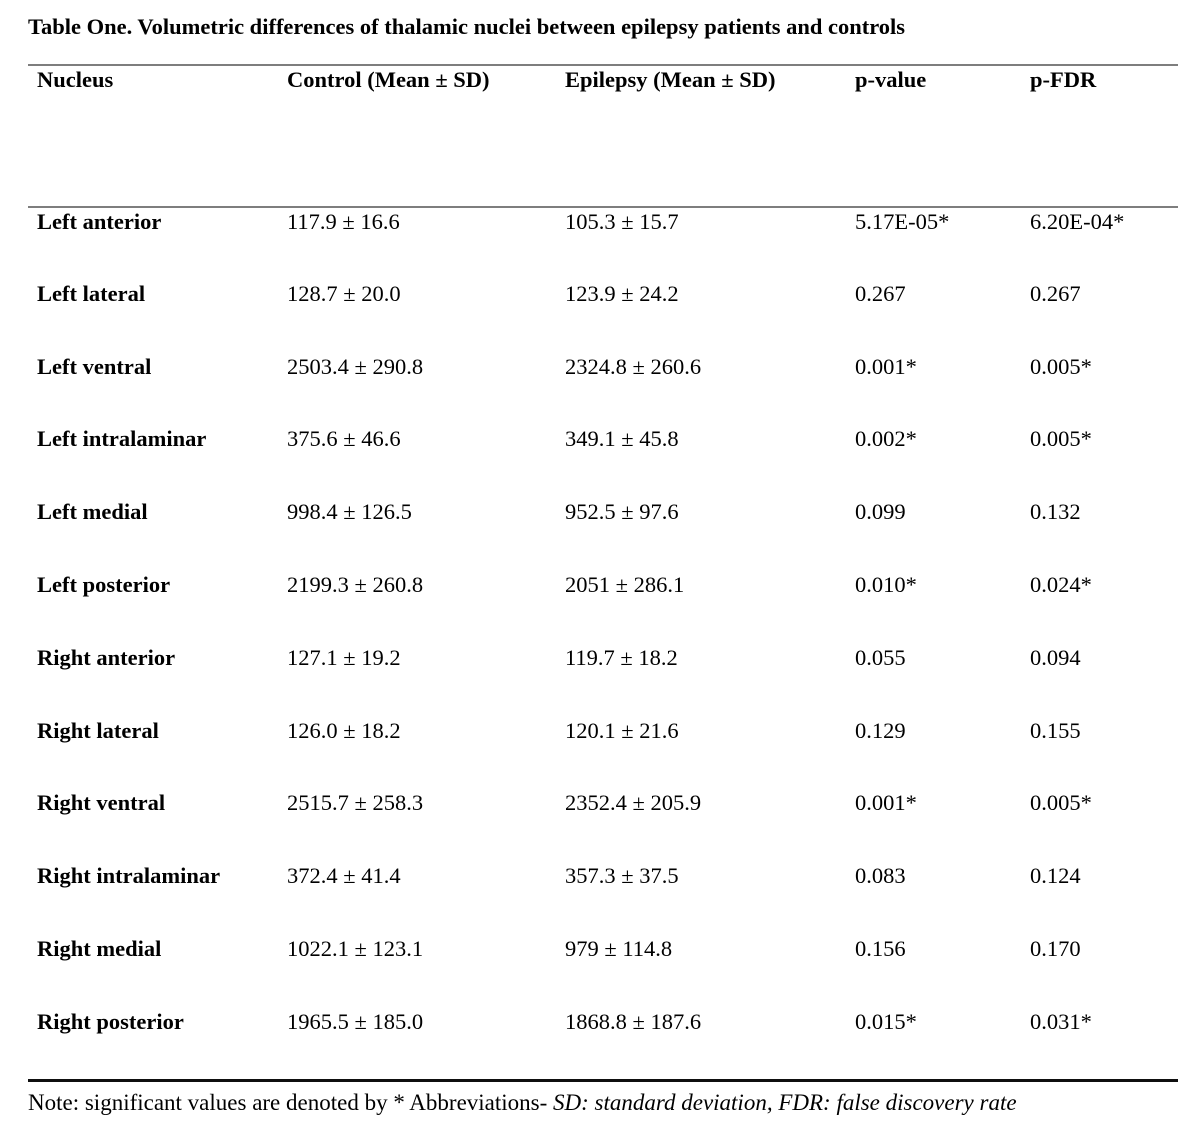 The image size is (1202, 1142). What do you see at coordinates (94, 366) in the screenshot?
I see `cell-nucleus: Left ventral` at bounding box center [94, 366].